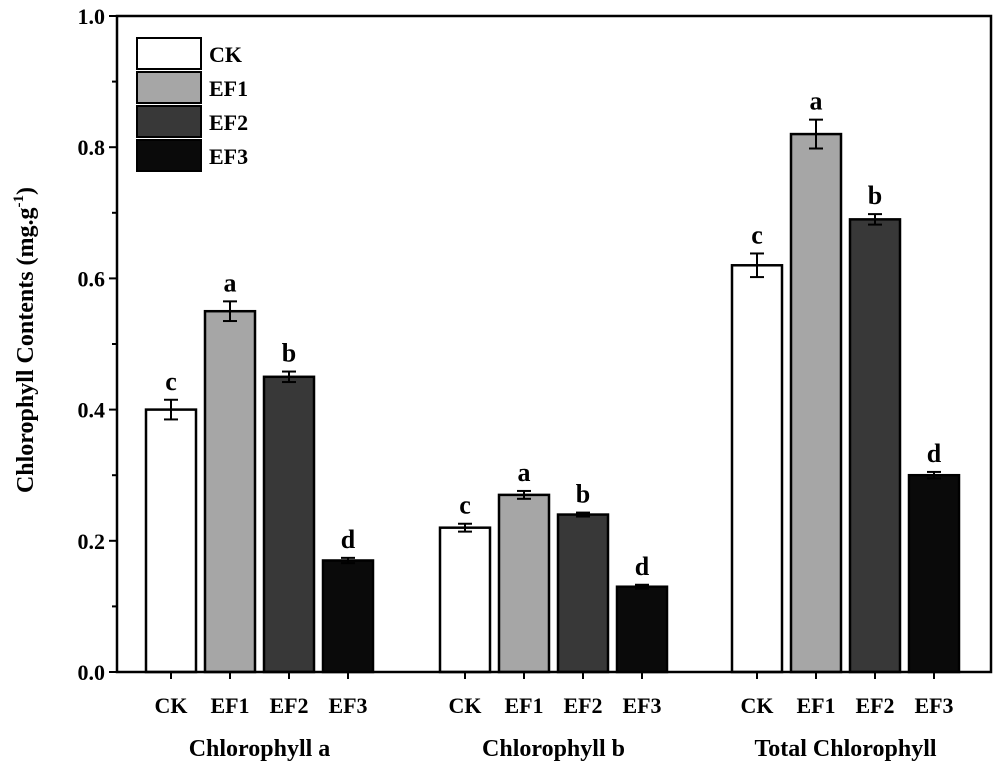  I want to click on bar-chlorophyll-b-ef2, so click(583, 593).